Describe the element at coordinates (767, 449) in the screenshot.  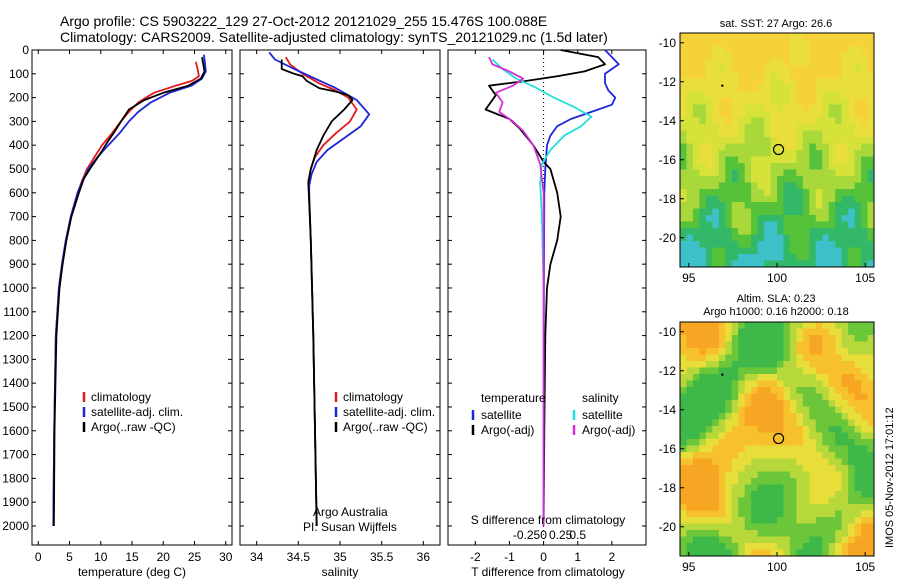
I see `sla-axes: 95 100 105-10-12-14-16-18-20` at that location.